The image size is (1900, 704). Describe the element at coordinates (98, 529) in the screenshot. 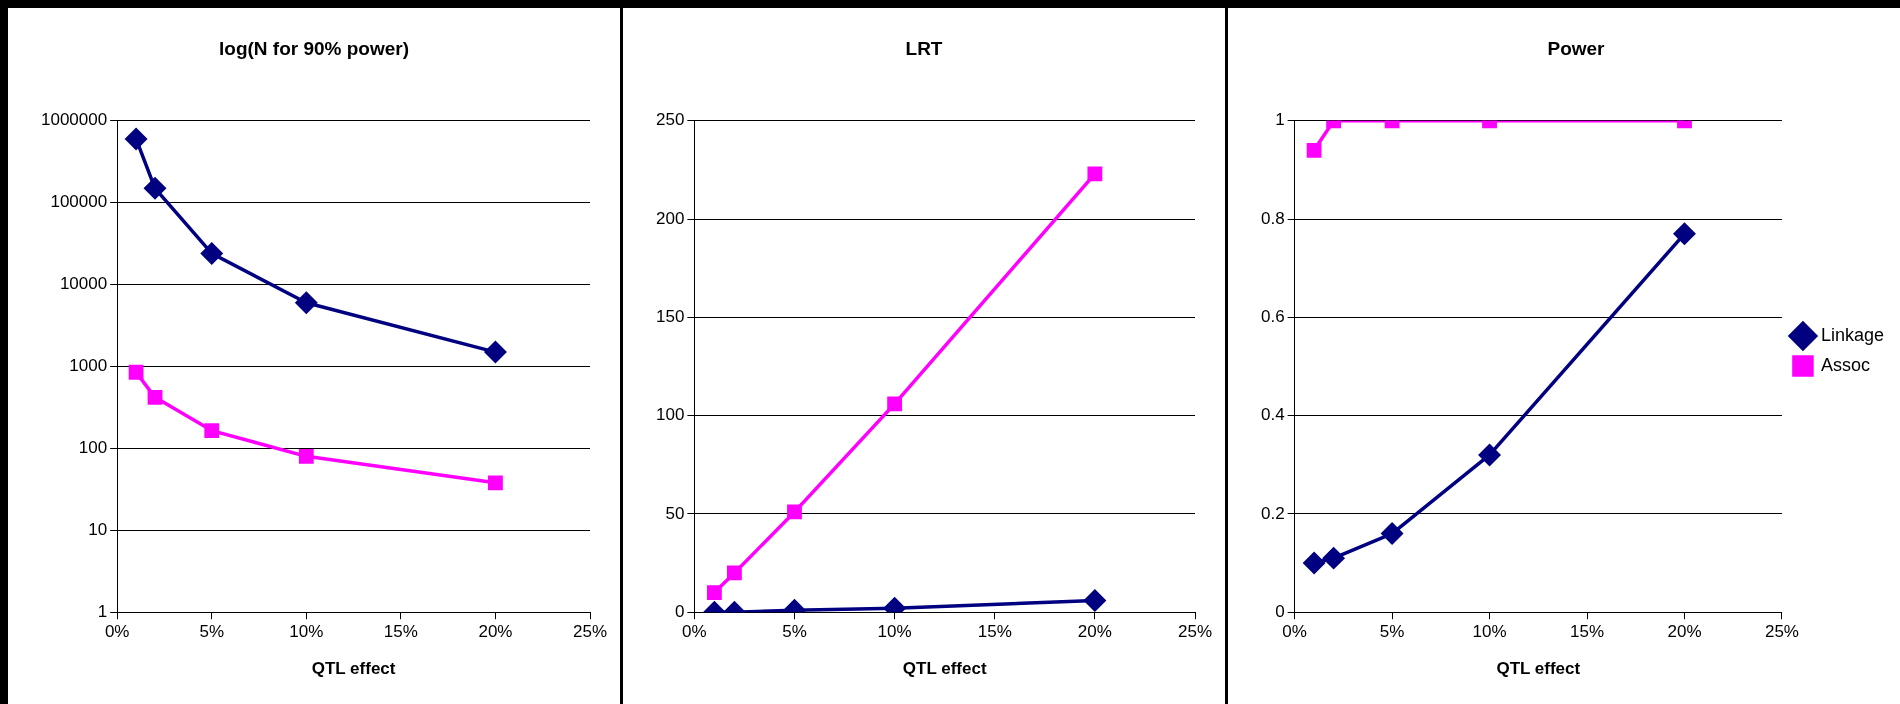

I see `y-tick-label: 10` at that location.